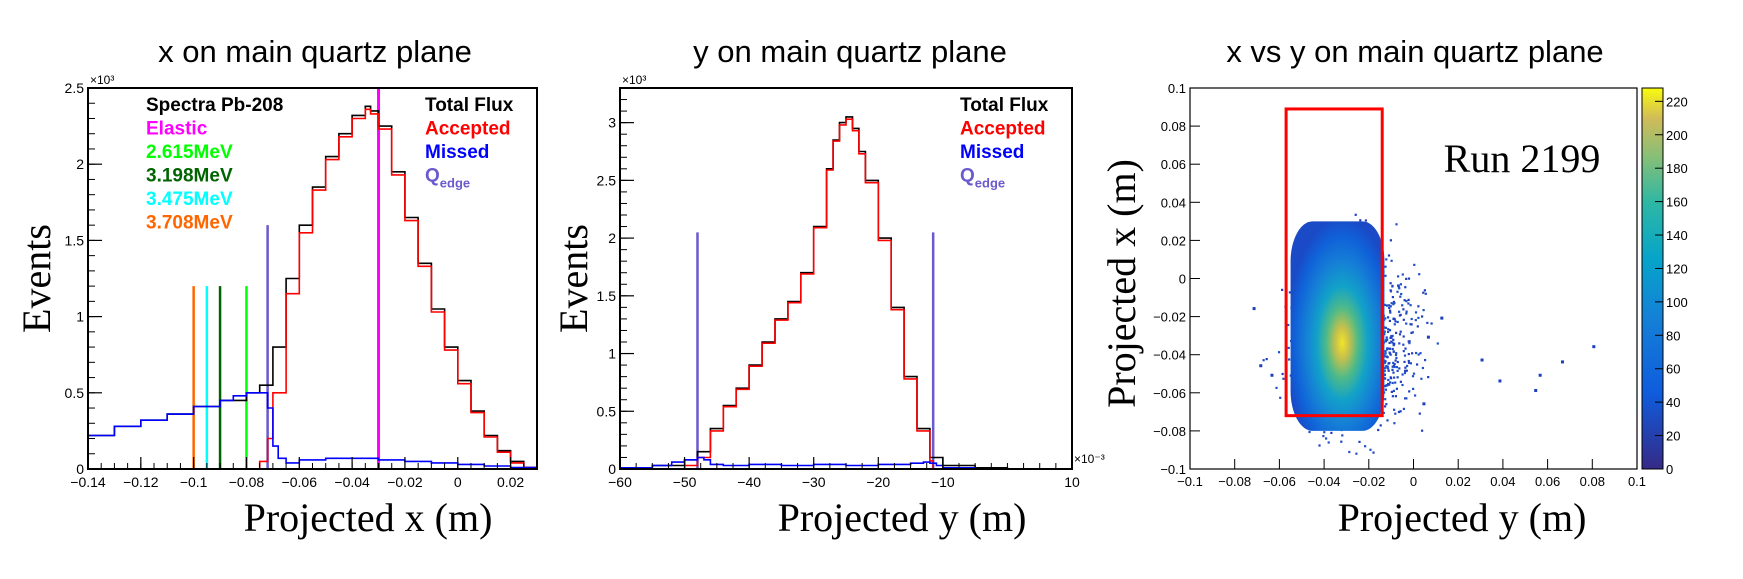  What do you see at coordinates (1334, 262) in the screenshot?
I see `acceptance-box` at bounding box center [1334, 262].